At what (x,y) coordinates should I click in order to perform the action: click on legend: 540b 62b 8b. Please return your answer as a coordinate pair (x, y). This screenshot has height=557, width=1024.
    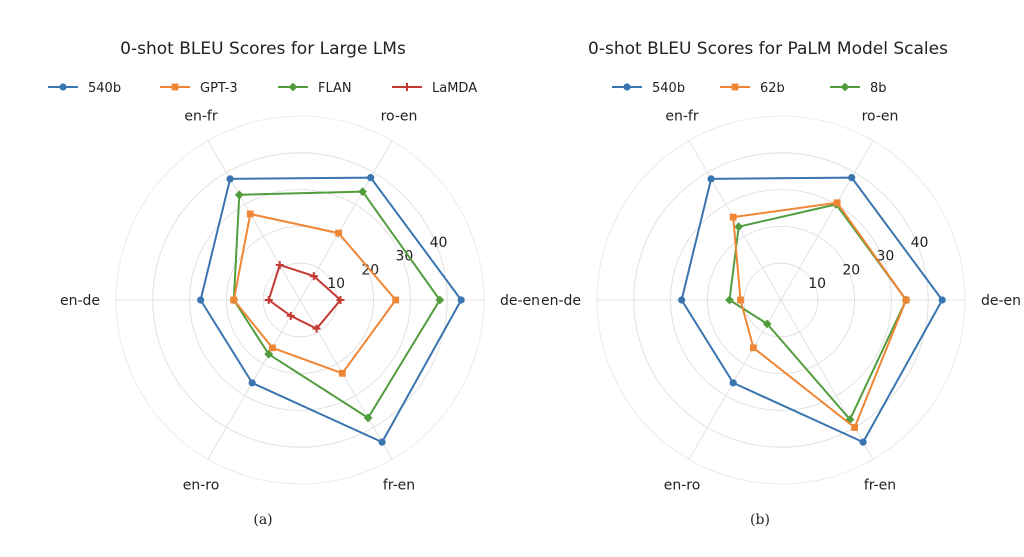
    Looking at the image, I should click on (749, 88).